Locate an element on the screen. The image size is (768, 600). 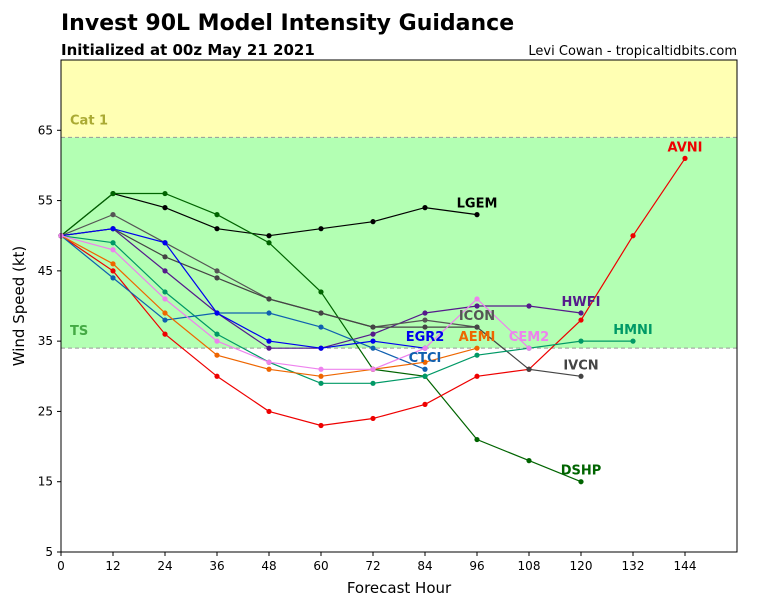
series-line-cem2 is located at coordinates (295, 302).